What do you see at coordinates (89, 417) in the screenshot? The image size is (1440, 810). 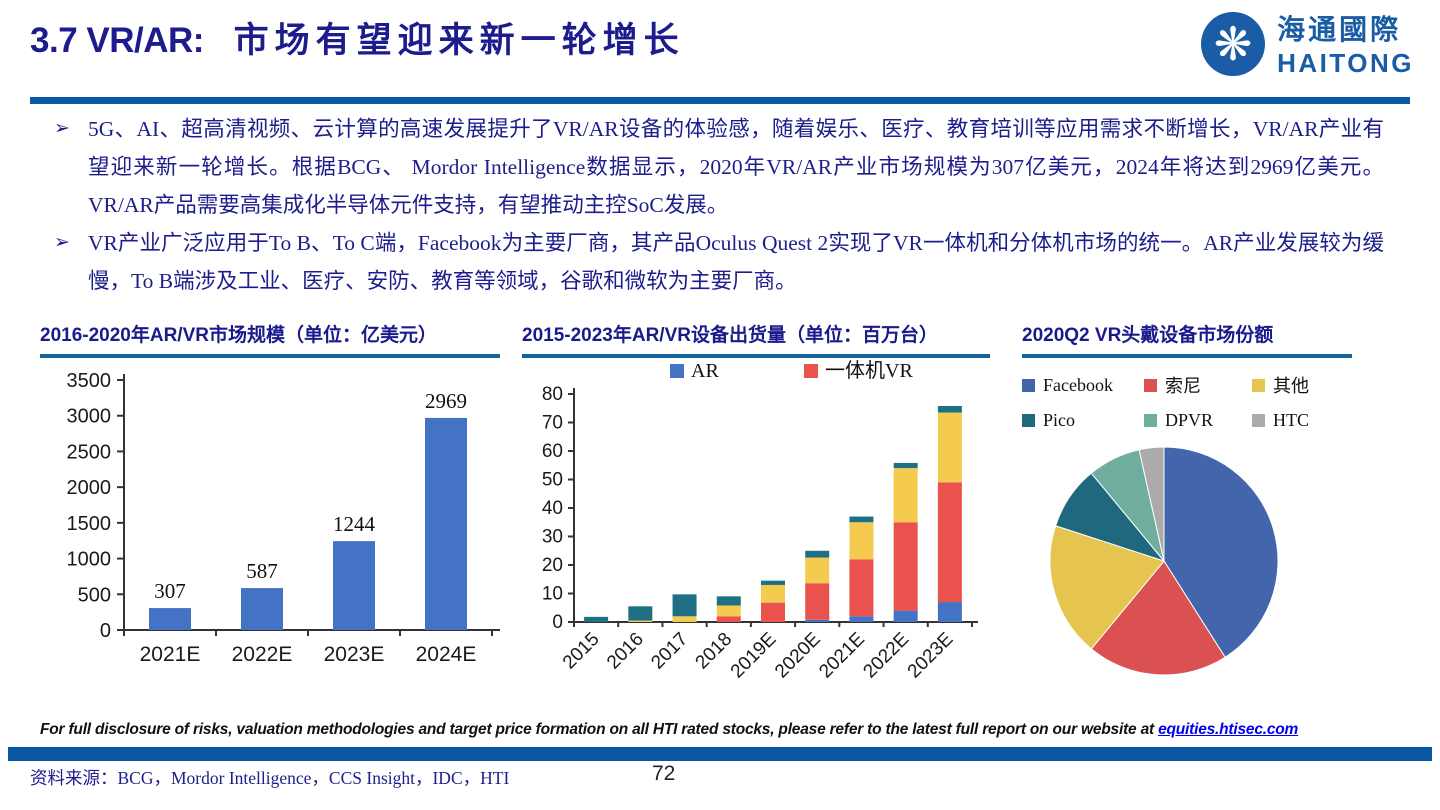 I see `svg-text: 3000` at bounding box center [89, 417].